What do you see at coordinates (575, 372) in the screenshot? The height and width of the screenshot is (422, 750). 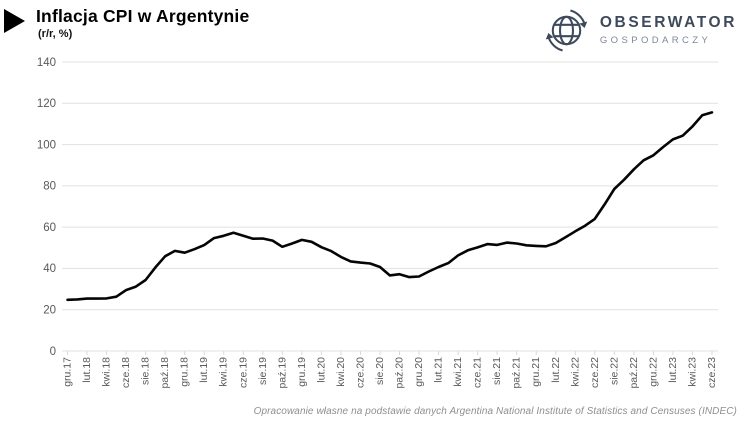 I see `x-tick-label: kwi.22` at bounding box center [575, 372].